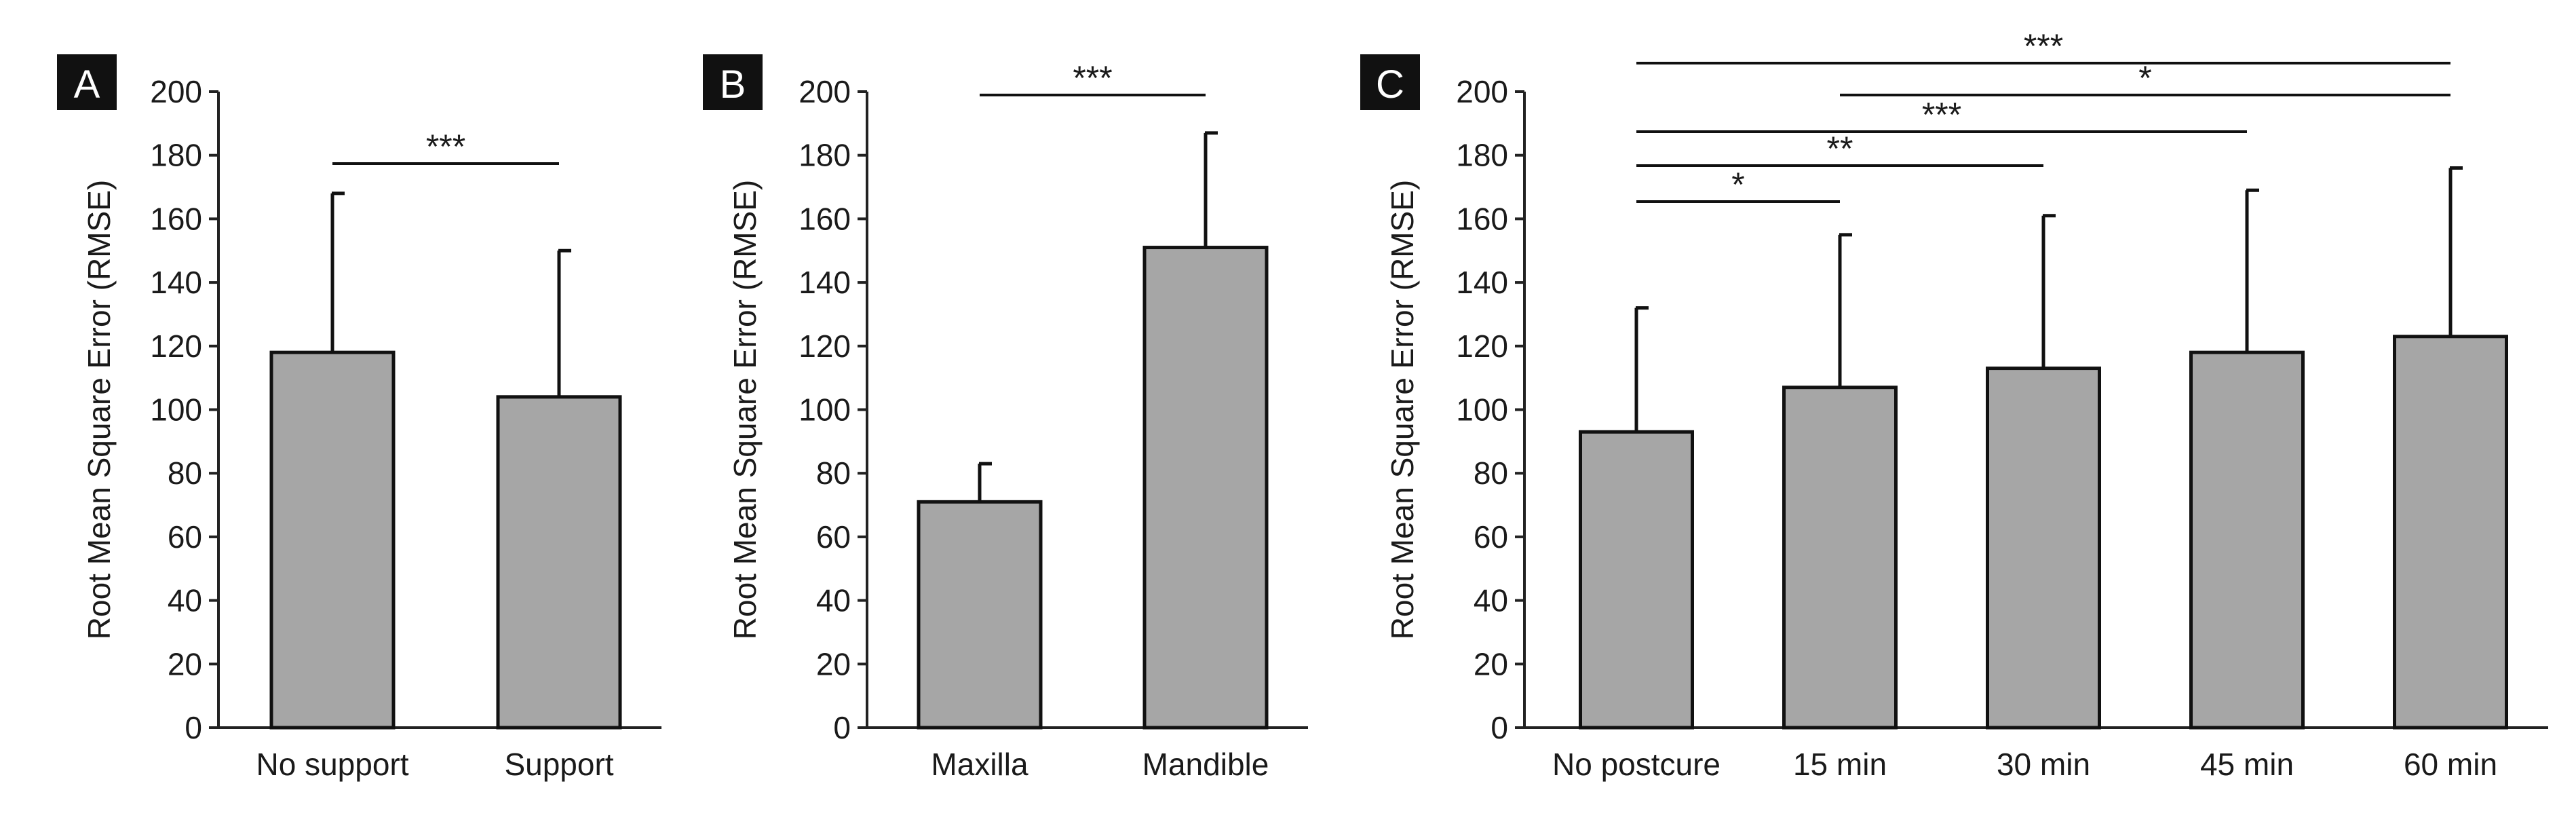  I want to click on panel-letter-badge: B, so click(733, 82).